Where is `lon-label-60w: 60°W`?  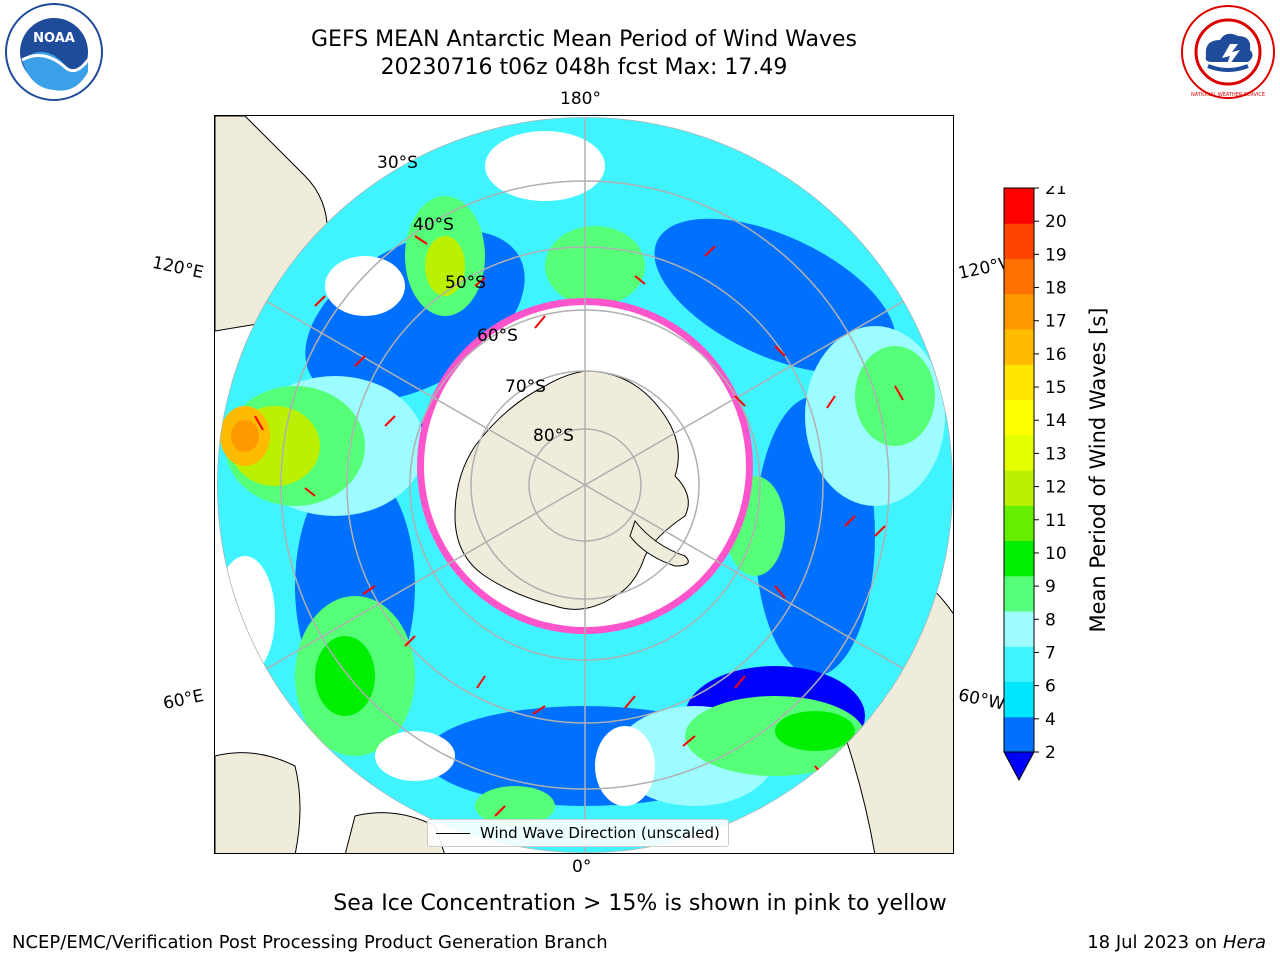 lon-label-60w: 60°W is located at coordinates (981, 700).